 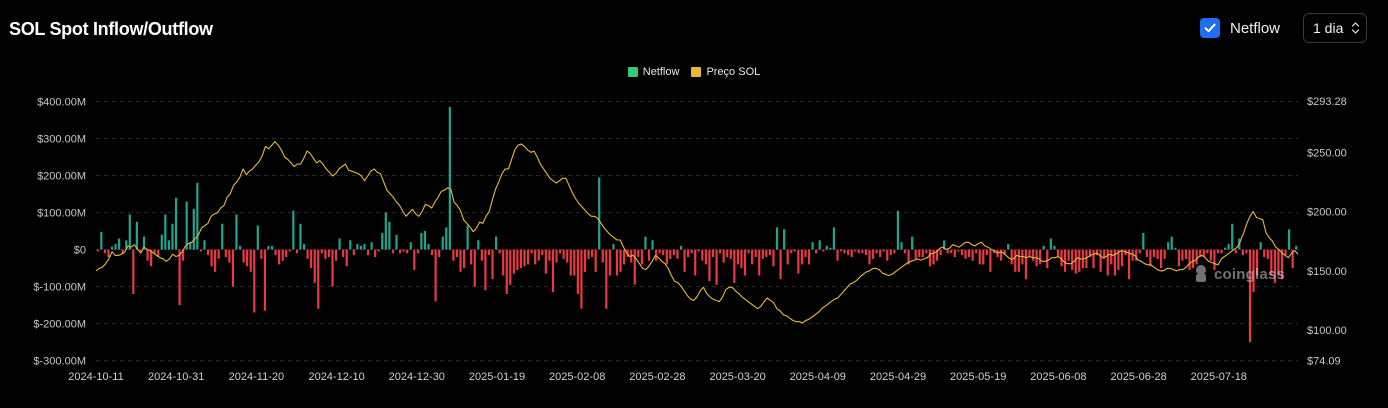 I want to click on watermark-text: coinglass, so click(x=1249, y=274).